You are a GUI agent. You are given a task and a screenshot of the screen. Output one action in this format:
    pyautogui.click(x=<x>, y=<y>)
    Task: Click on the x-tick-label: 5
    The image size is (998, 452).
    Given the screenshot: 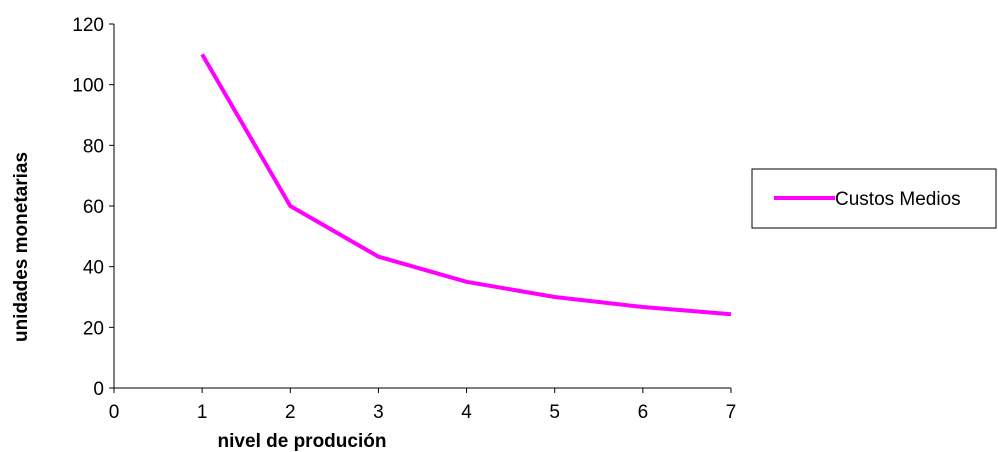 What is the action you would take?
    pyautogui.click(x=554, y=412)
    